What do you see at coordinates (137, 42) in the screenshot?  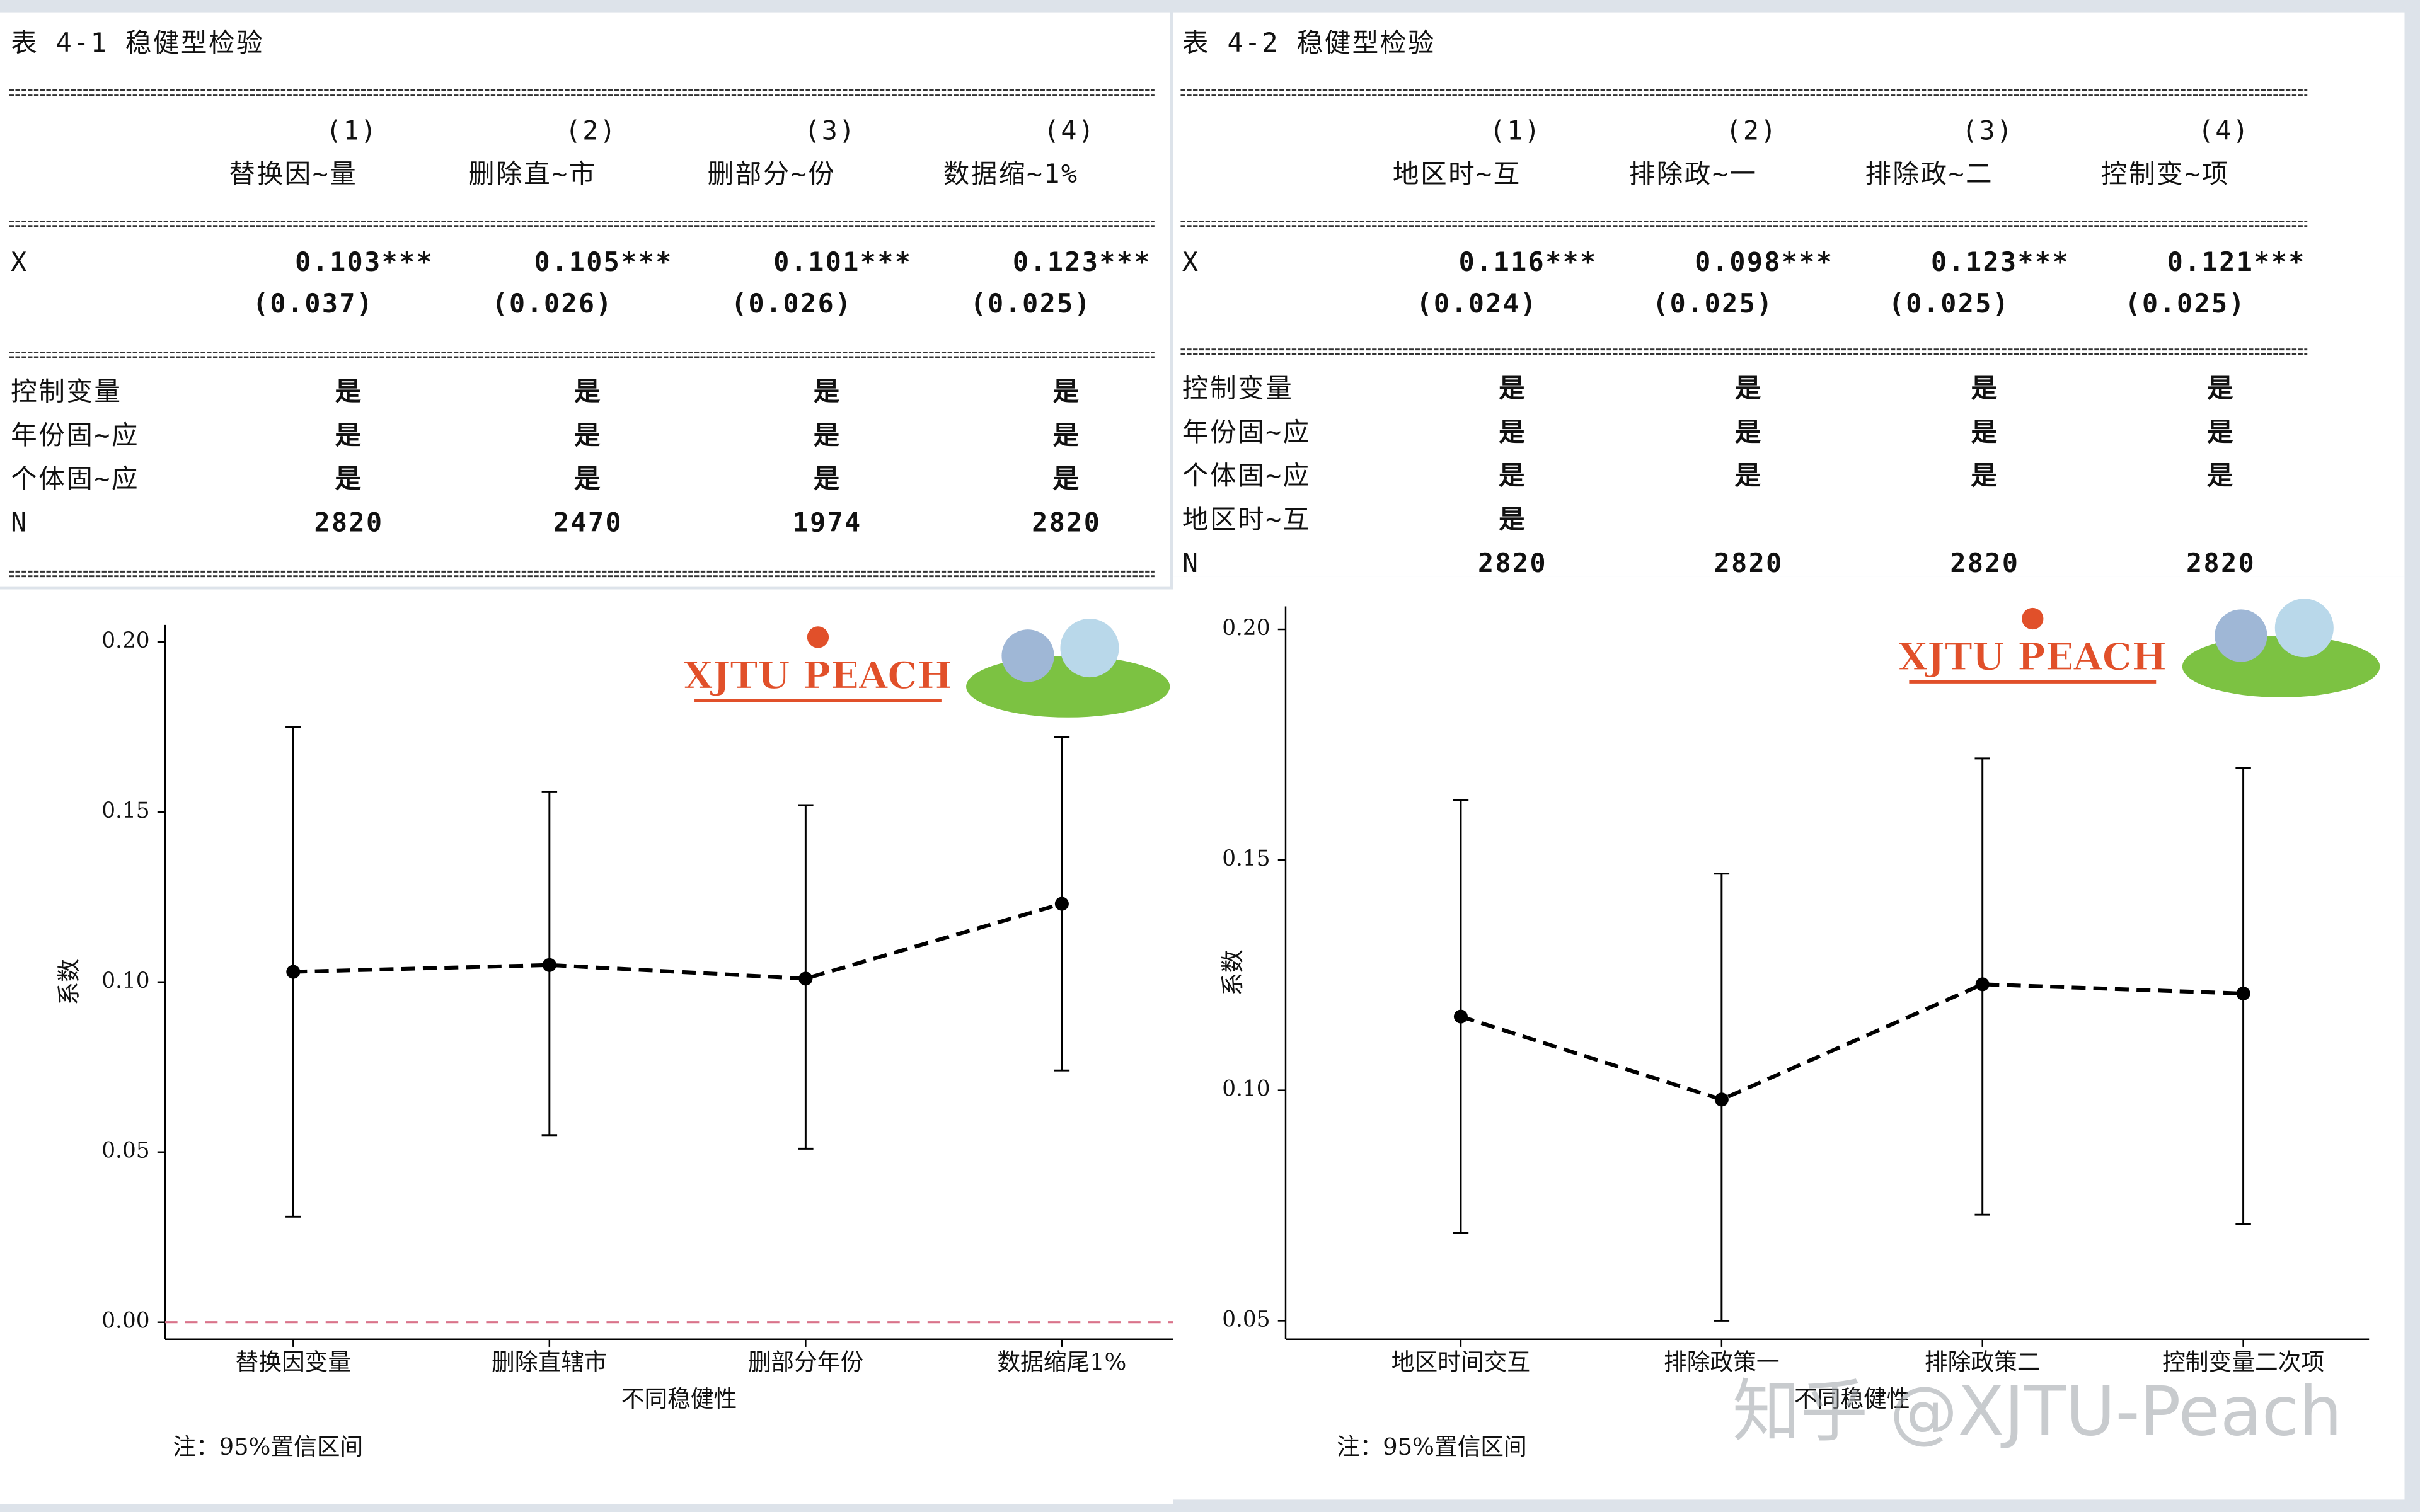 I see `table-title: 表 4-1 稳健型检验` at bounding box center [137, 42].